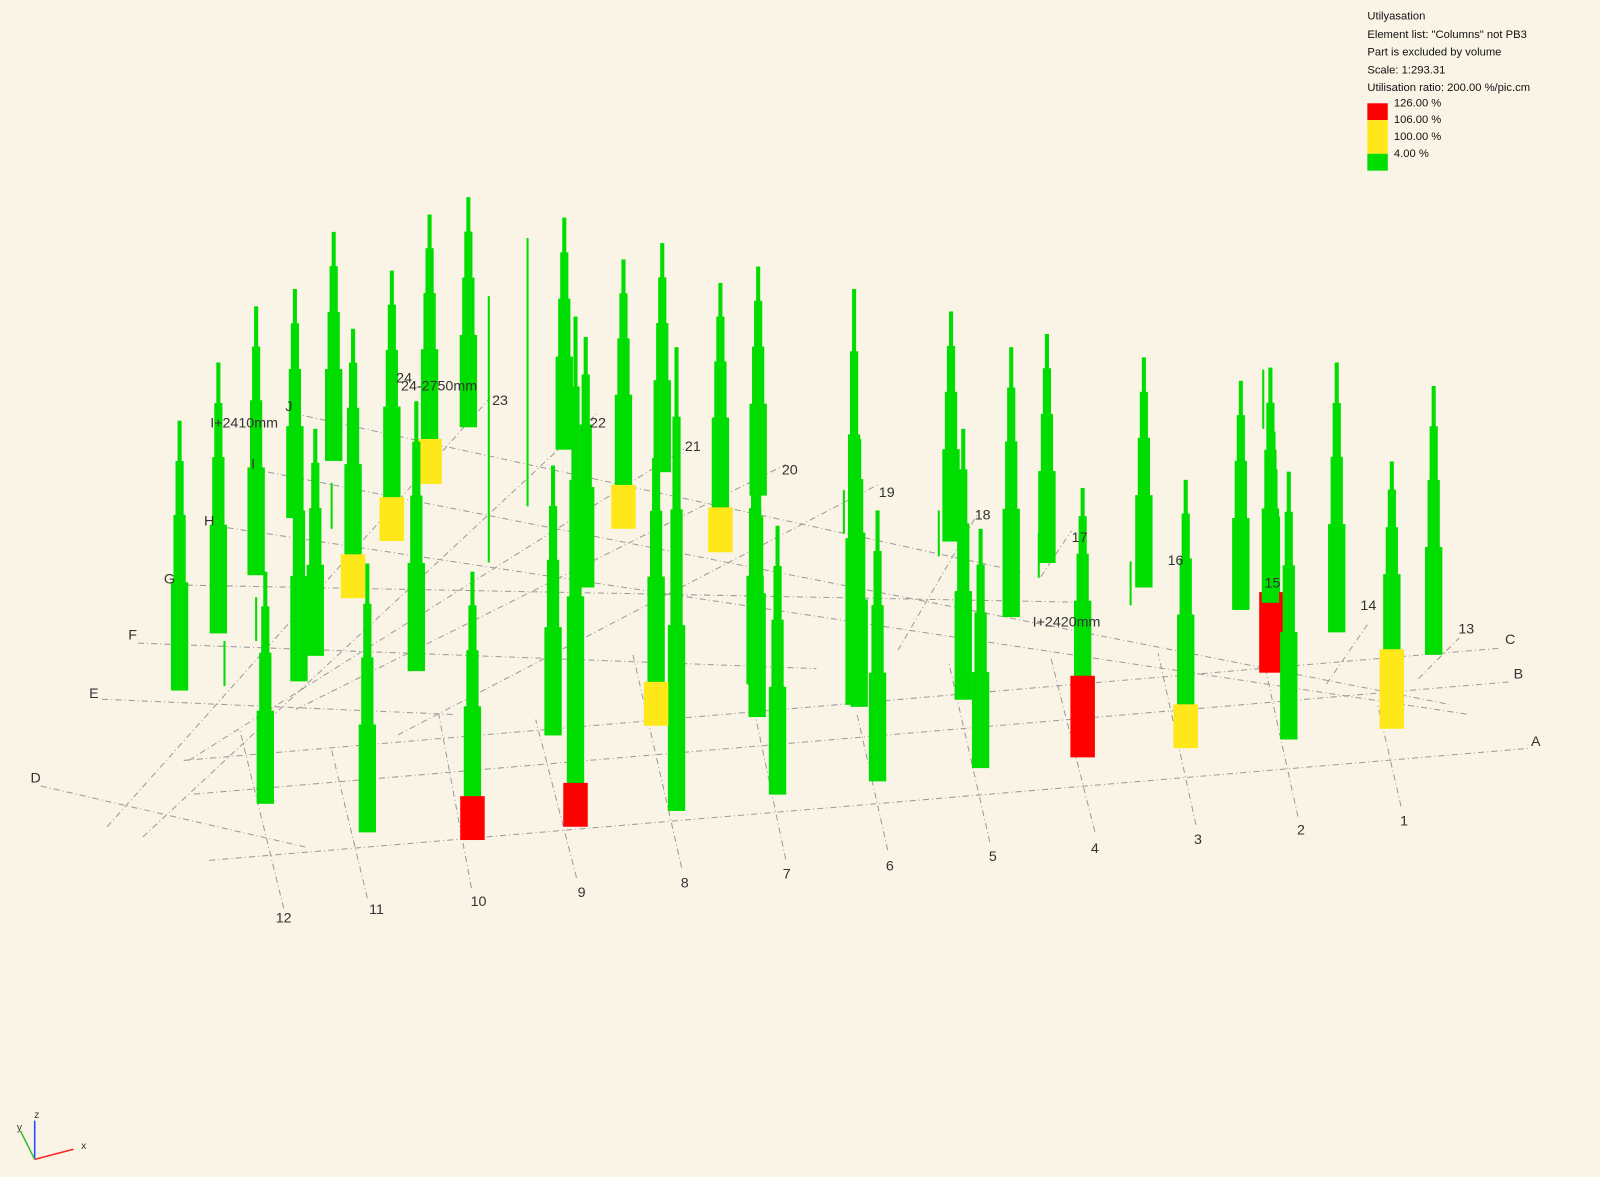 This screenshot has width=1600, height=1177. What do you see at coordinates (693, 447) in the screenshot?
I see `grid-number-label: 21` at bounding box center [693, 447].